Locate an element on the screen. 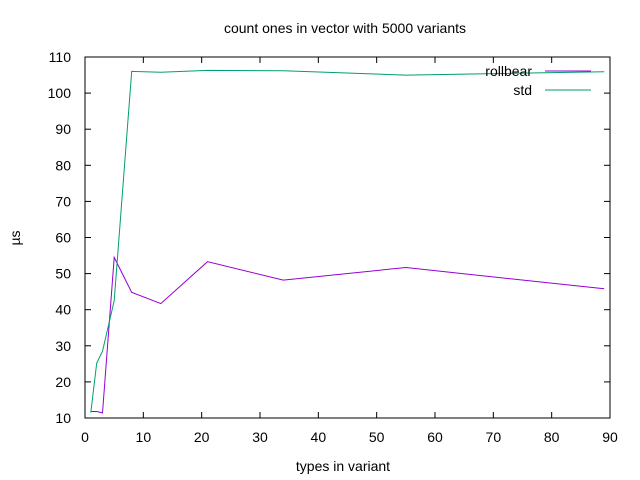  y-tick-label: 100 is located at coordinates (60, 93).